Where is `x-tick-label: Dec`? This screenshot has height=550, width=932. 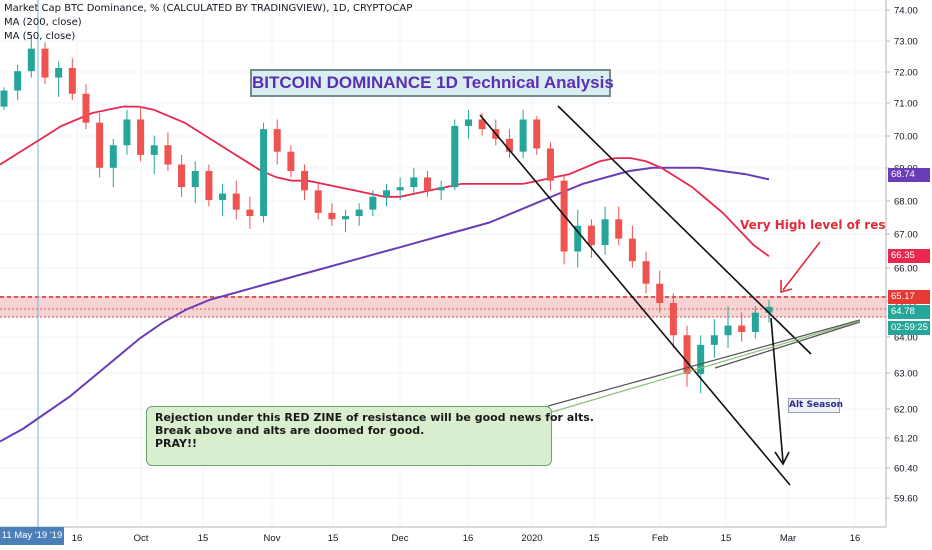 x-tick-label: Dec is located at coordinates (400, 538).